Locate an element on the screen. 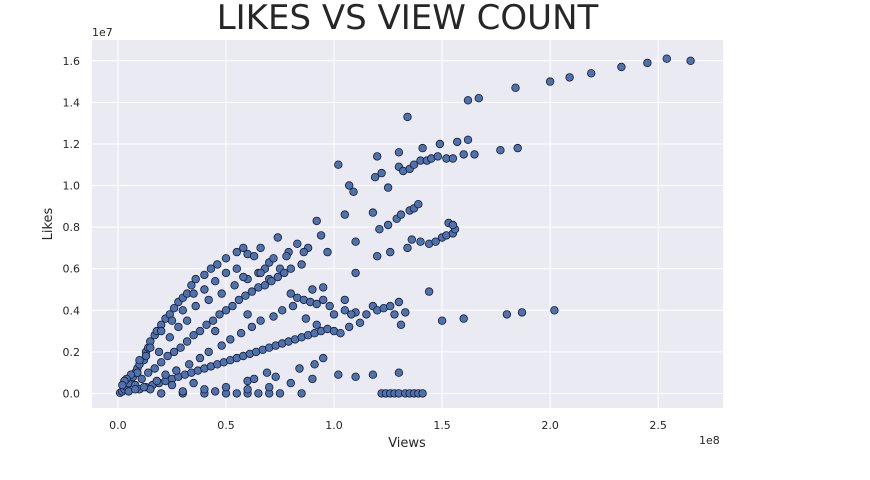 The height and width of the screenshot is (480, 870). x-tick-label: 0.5 is located at coordinates (226, 425).